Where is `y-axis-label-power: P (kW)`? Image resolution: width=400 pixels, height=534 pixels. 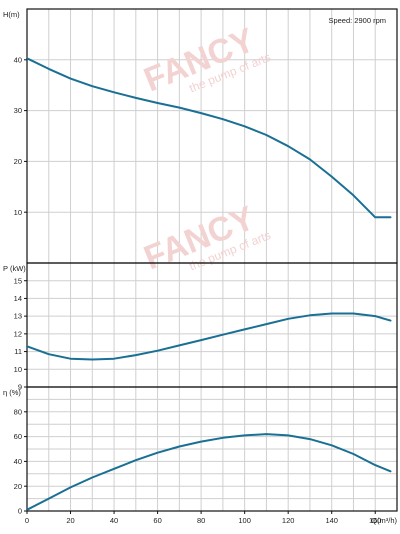 y-axis-label-power: P (kW) is located at coordinates (14, 268).